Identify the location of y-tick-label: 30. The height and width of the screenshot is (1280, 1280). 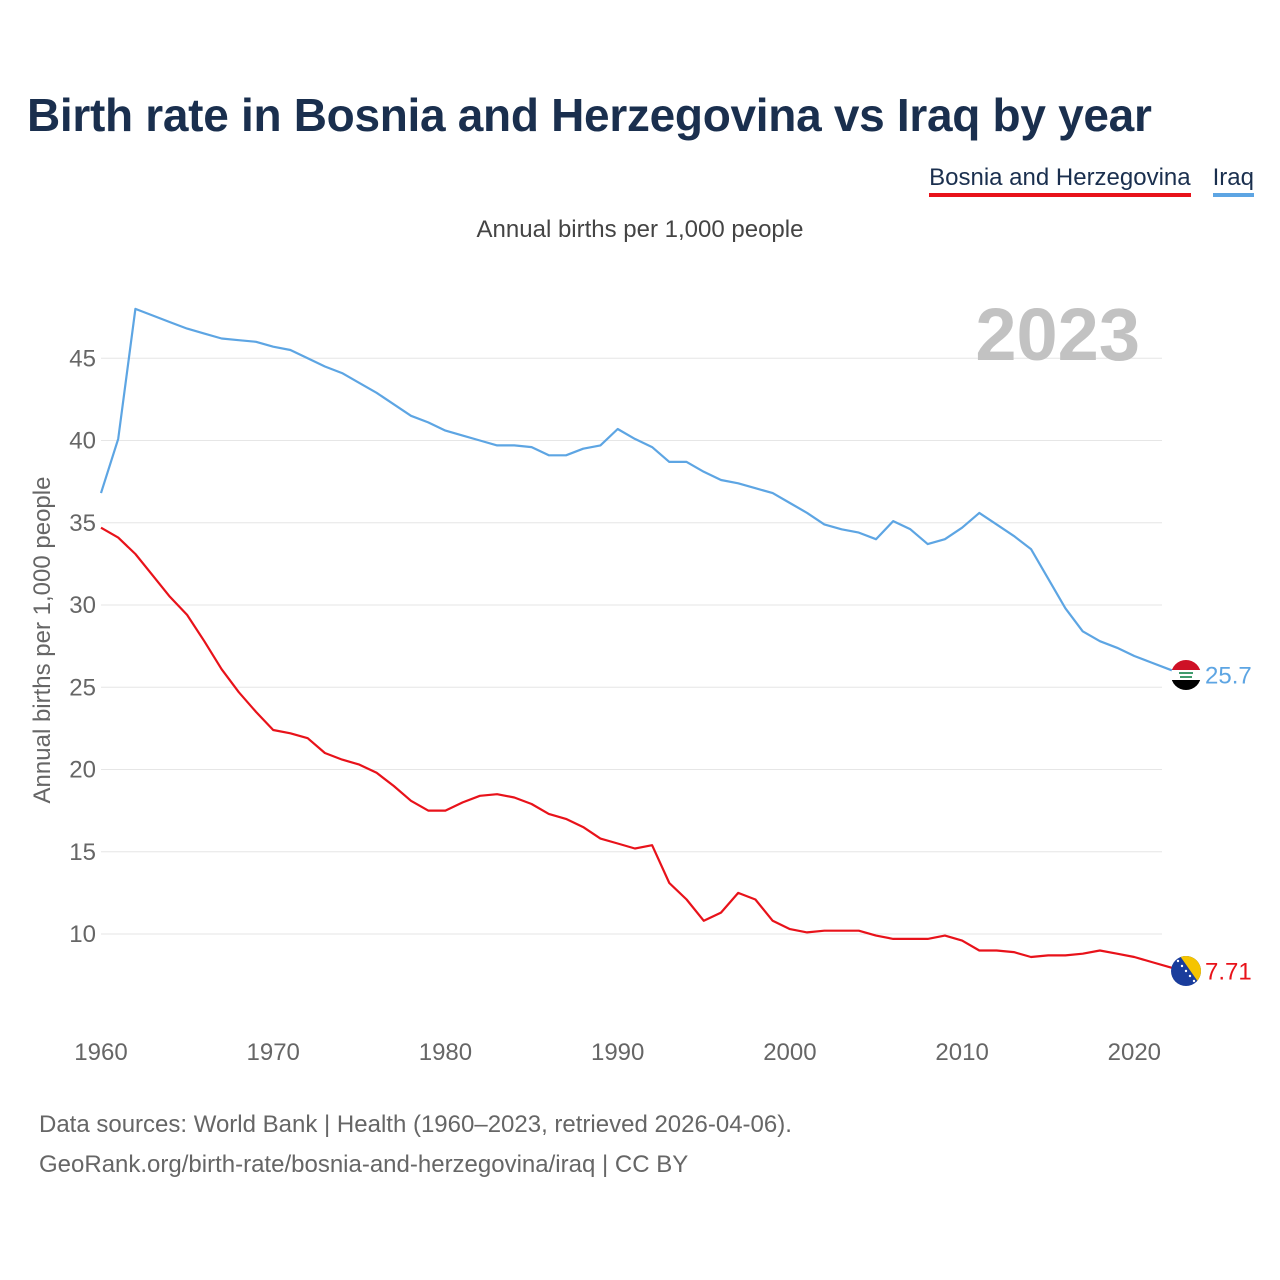
(82, 605).